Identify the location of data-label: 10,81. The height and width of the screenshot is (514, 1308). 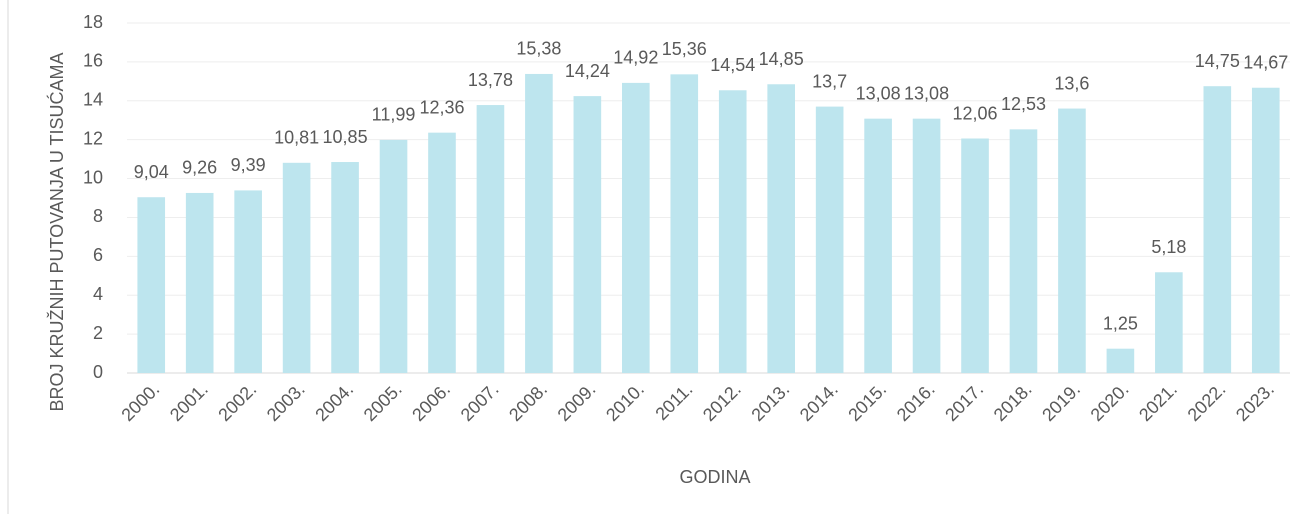
(296, 138).